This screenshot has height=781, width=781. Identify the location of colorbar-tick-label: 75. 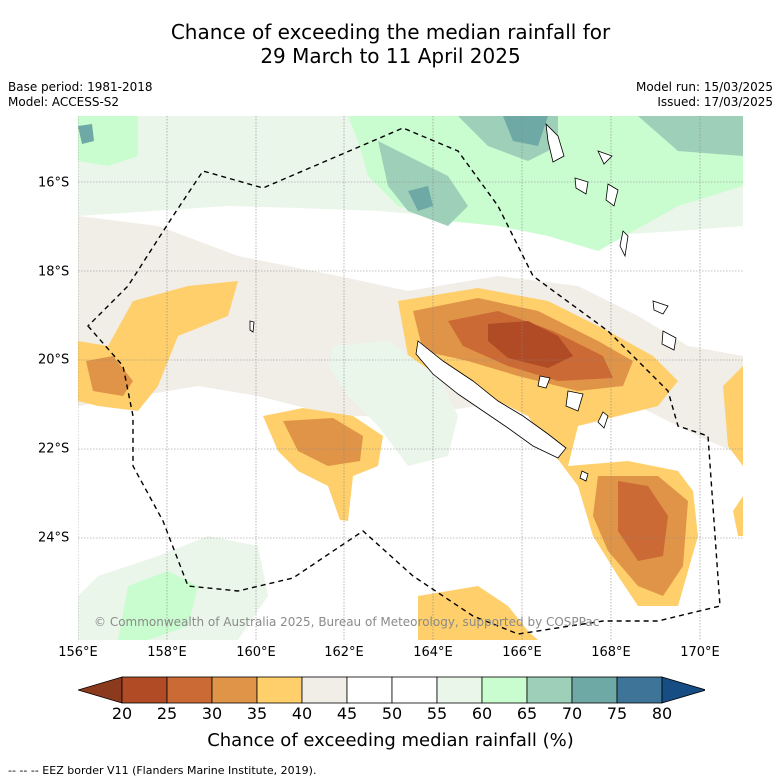
(617, 713).